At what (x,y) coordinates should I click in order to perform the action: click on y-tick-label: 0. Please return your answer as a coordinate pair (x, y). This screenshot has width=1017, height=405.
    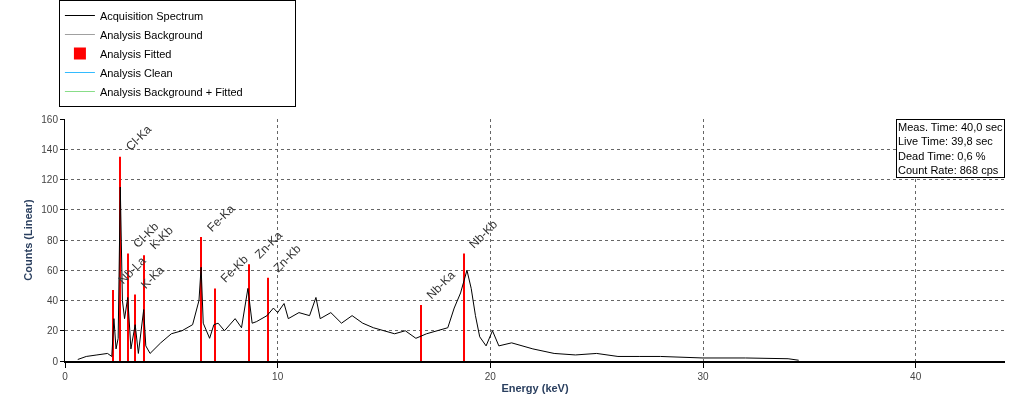
    Looking at the image, I should click on (55, 361).